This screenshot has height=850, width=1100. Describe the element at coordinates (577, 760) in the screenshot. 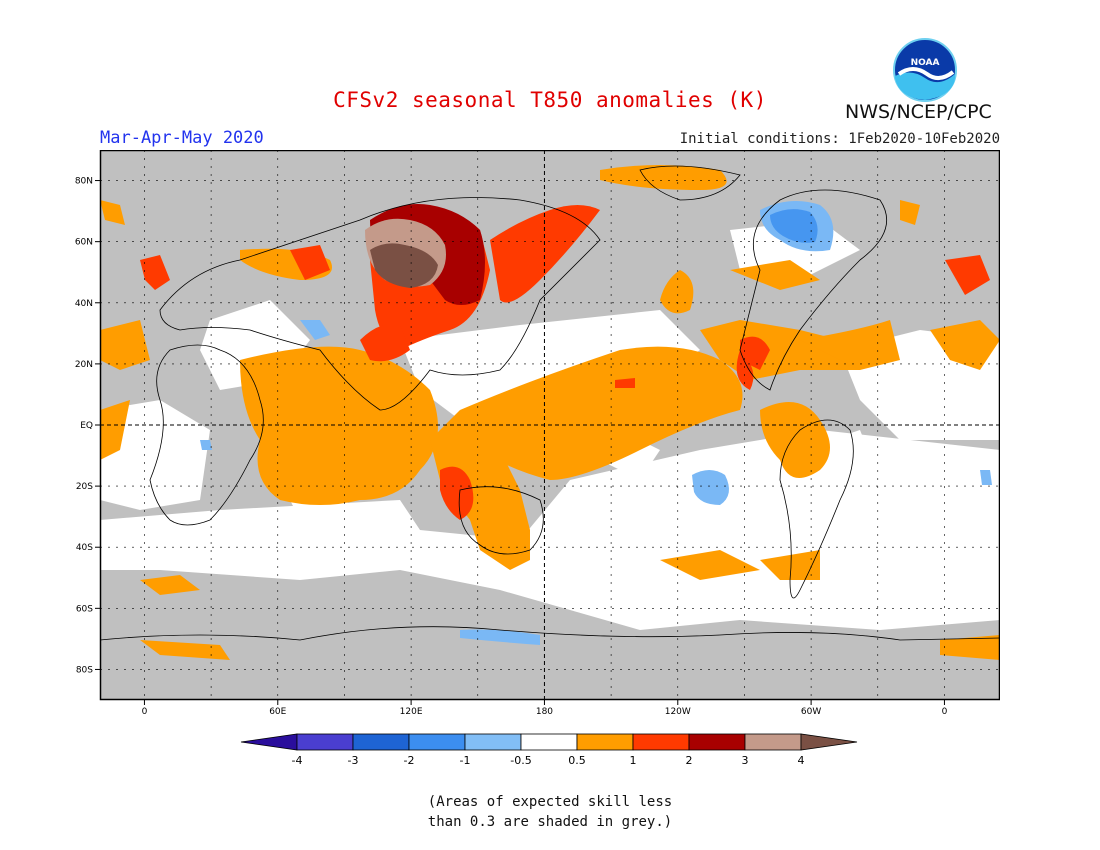

I see `colorbar-label: 0.5` at that location.